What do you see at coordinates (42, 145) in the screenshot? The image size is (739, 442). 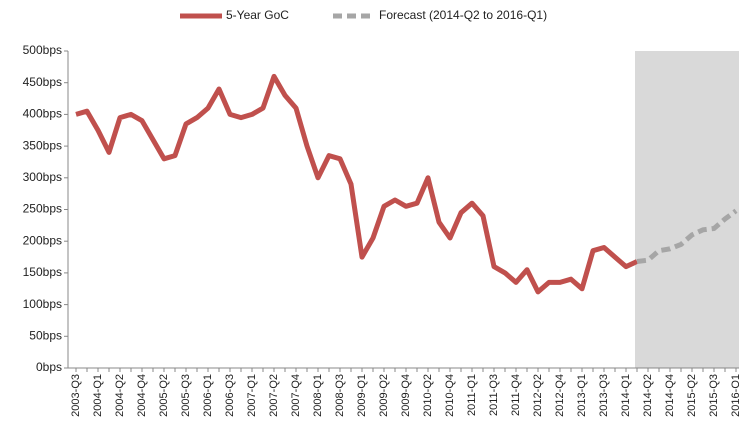 I see `y-tick-label: 350bps` at bounding box center [42, 145].